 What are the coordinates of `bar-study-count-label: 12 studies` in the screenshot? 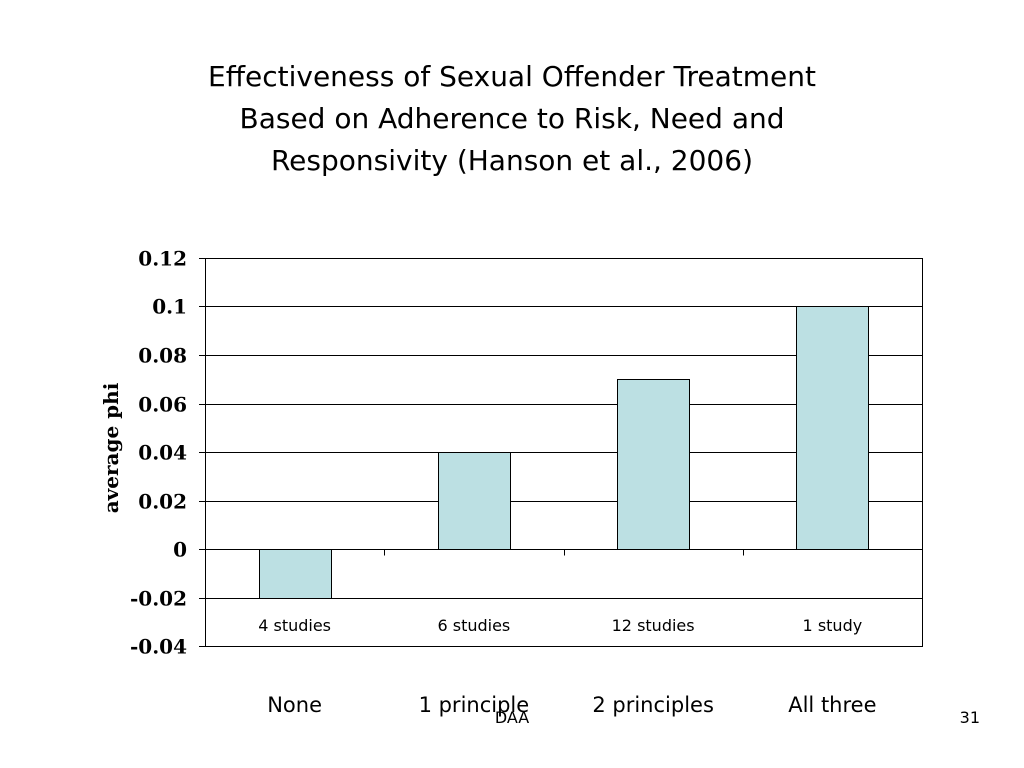 It's located at (653, 625).